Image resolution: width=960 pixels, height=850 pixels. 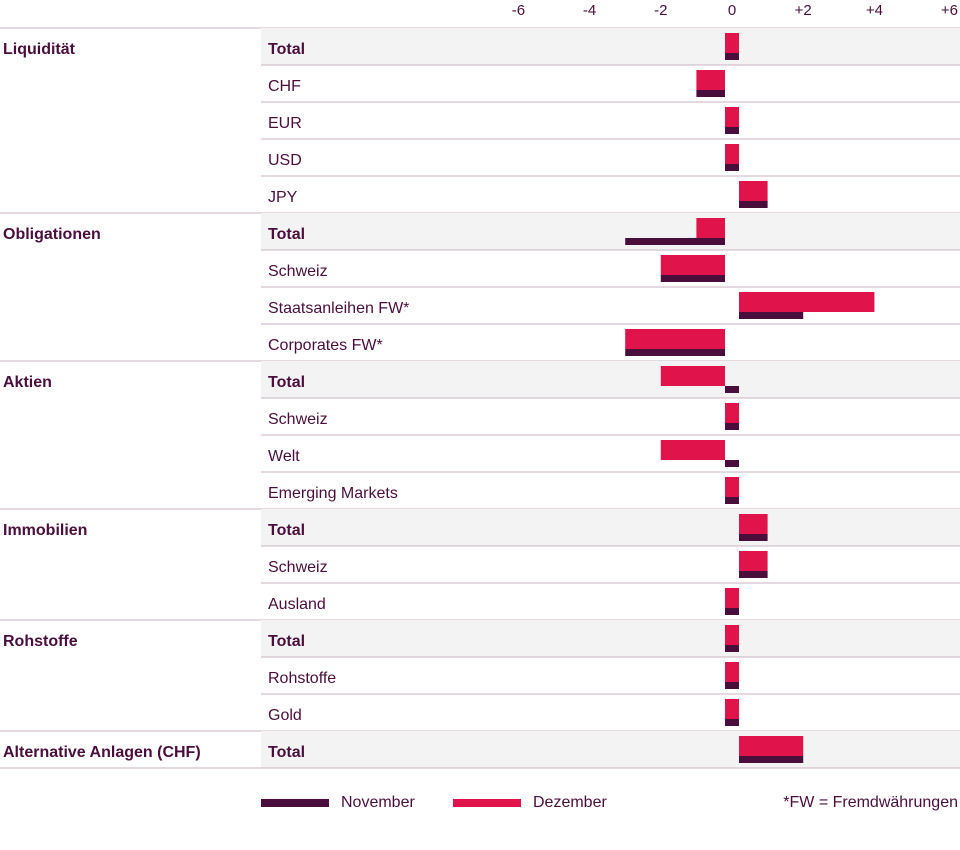 What do you see at coordinates (589, 10) in the screenshot?
I see `x-tick-label: -4` at bounding box center [589, 10].